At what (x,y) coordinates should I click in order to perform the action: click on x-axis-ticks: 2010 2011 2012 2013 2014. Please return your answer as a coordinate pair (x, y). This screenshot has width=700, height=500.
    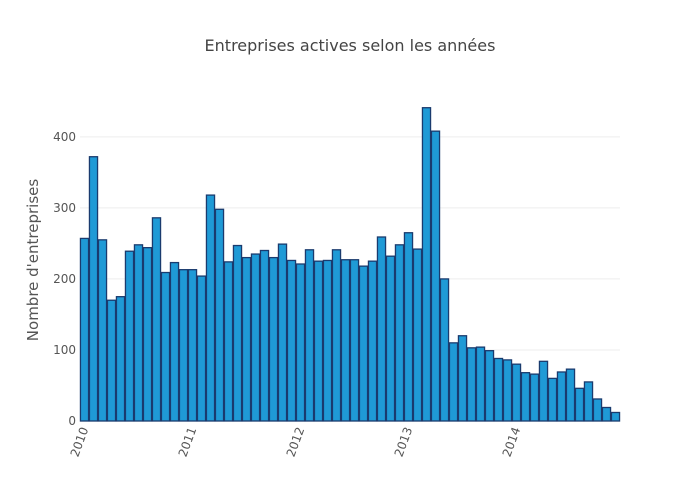
    Looking at the image, I should click on (296, 441).